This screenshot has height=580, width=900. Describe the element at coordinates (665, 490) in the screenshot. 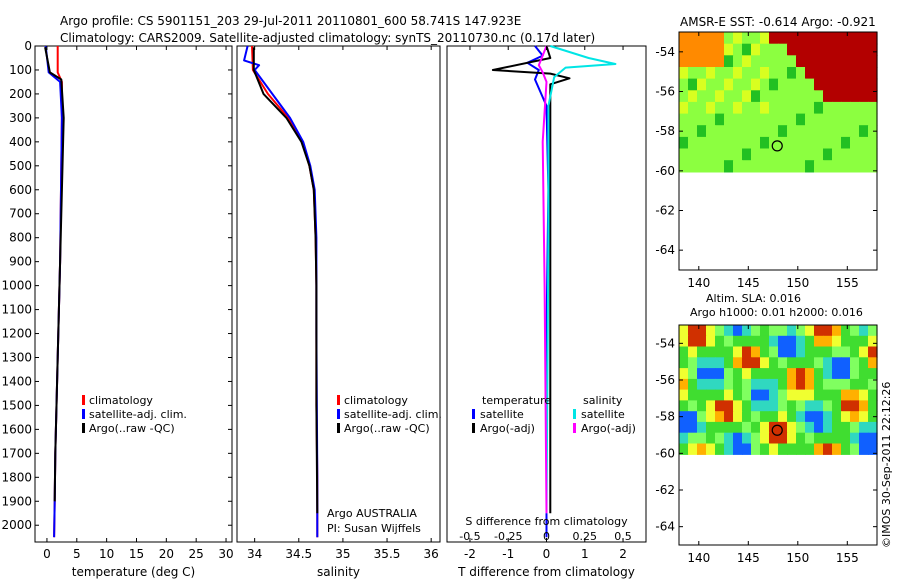

I see `map-y-tick-label: -62` at that location.